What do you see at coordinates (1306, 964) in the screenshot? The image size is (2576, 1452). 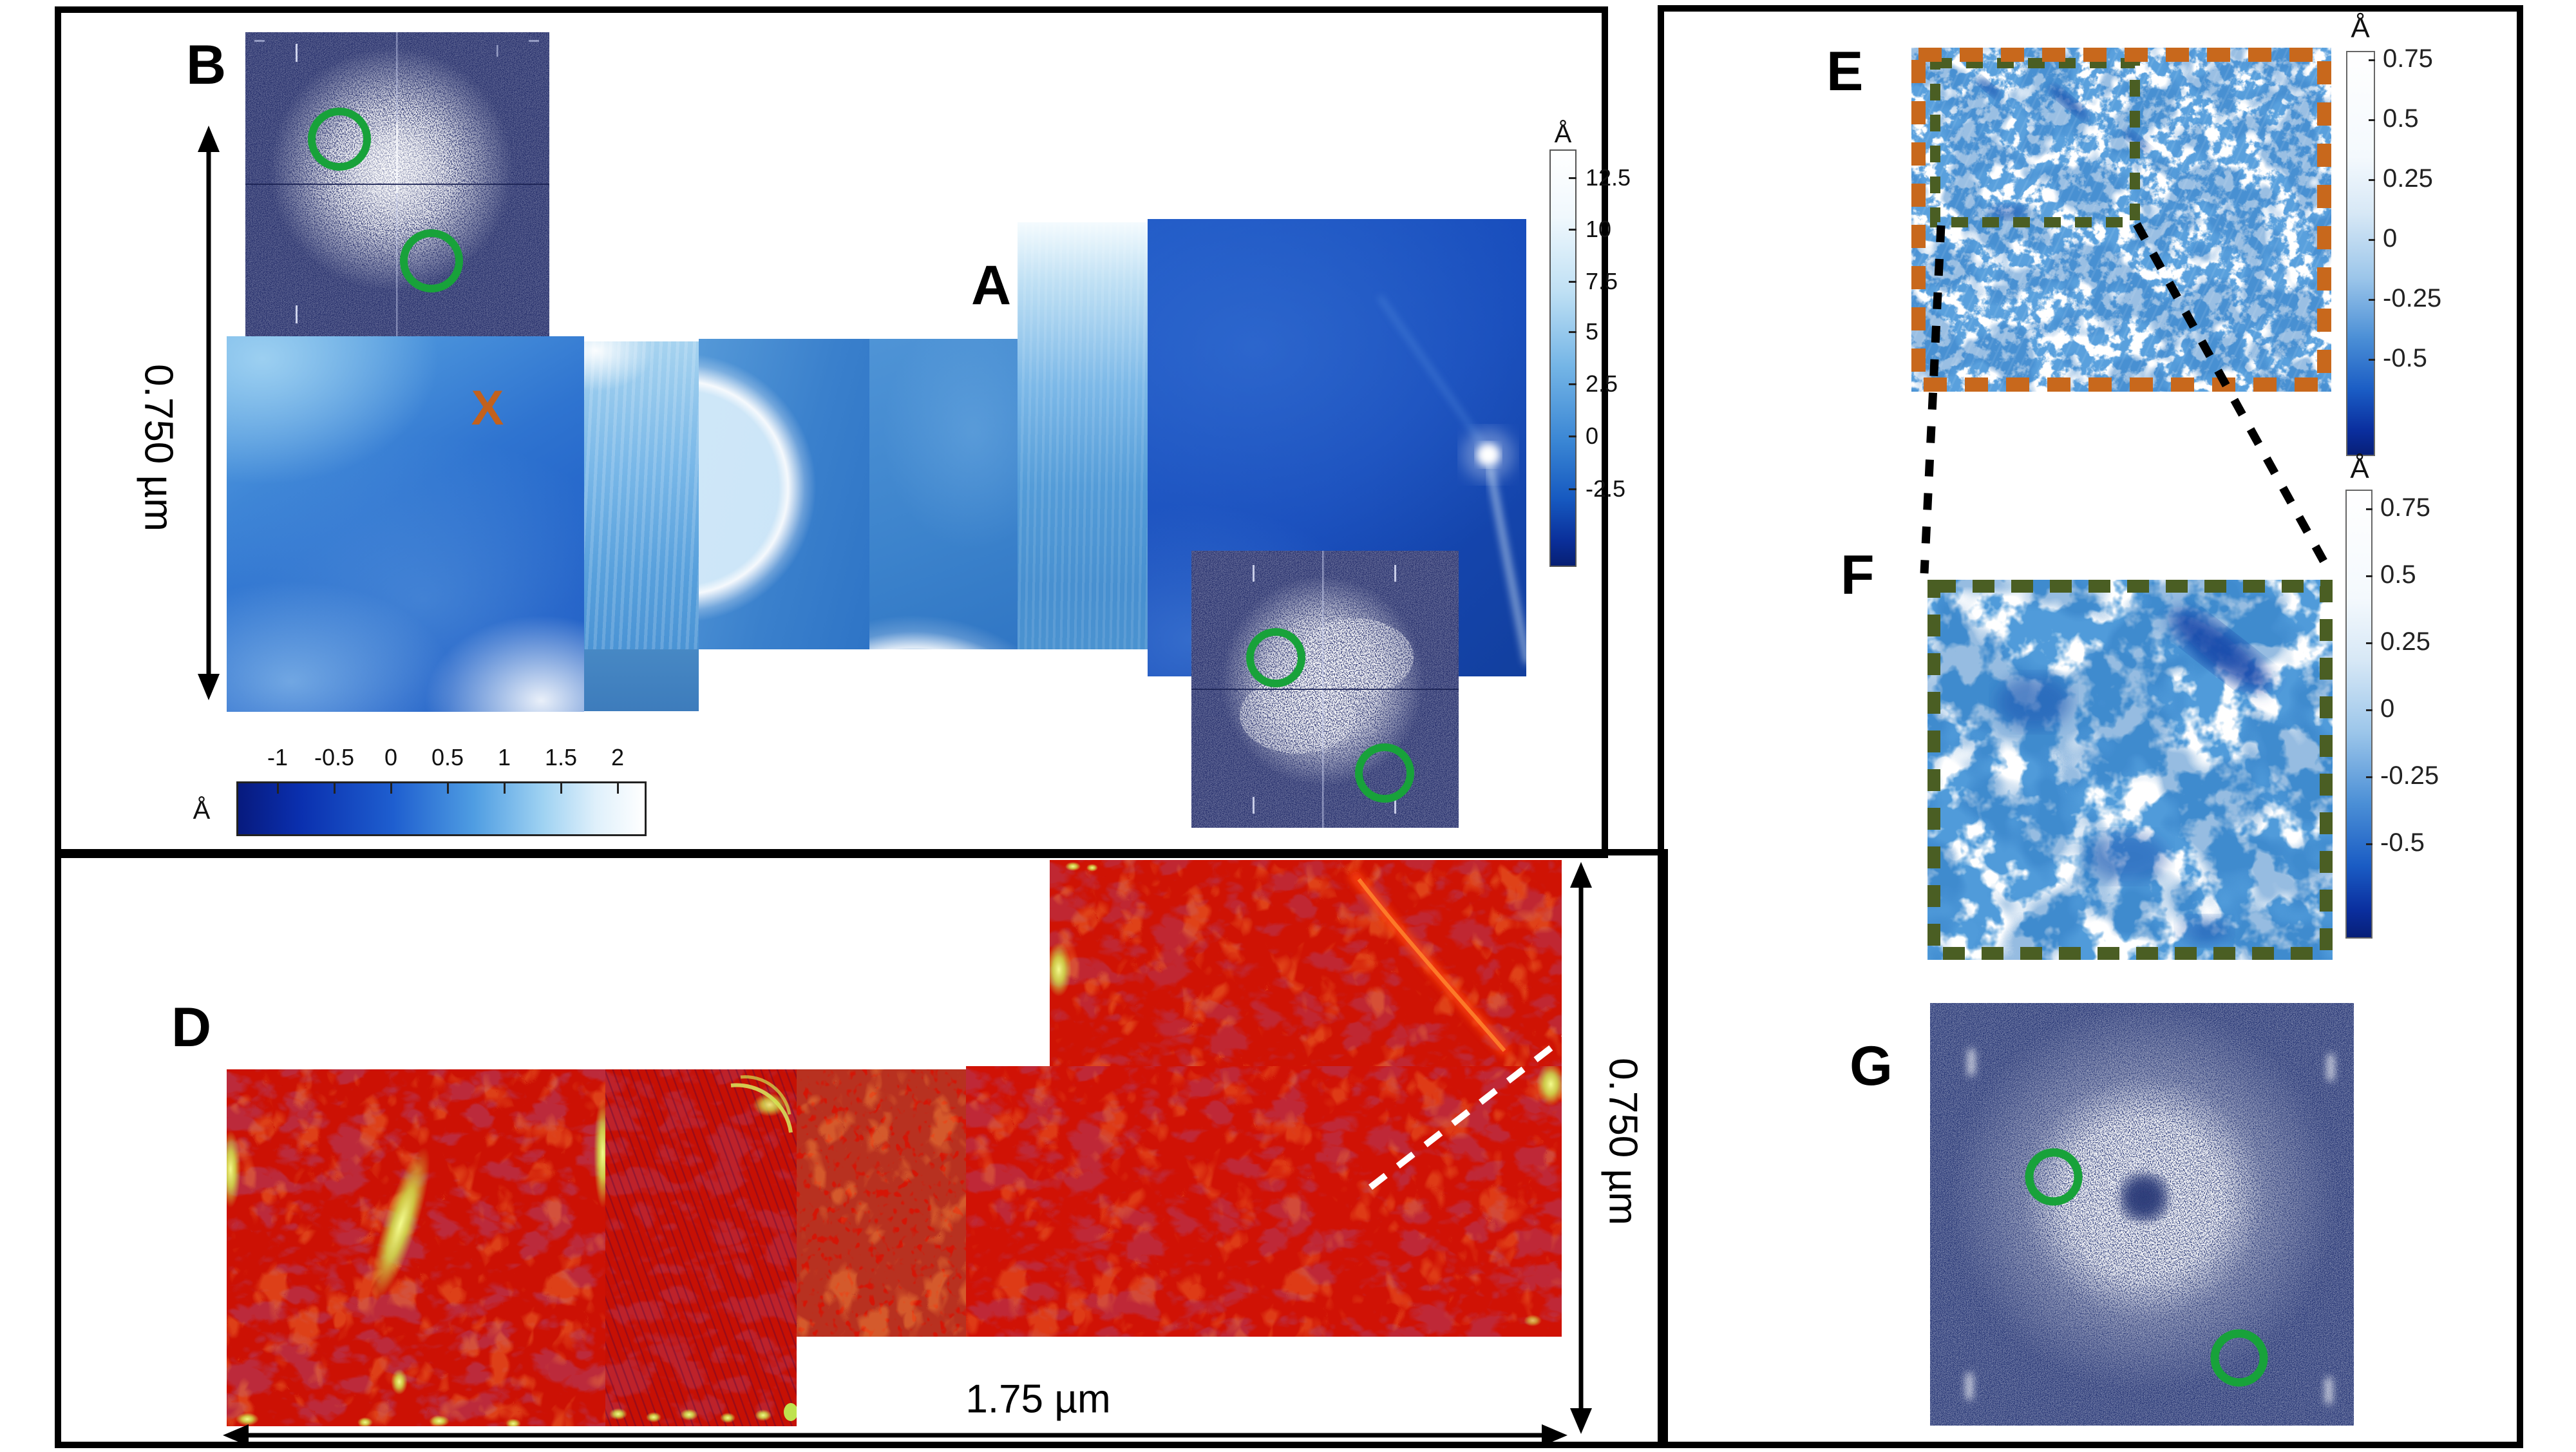 I see `afm-tile-d-strip` at bounding box center [1306, 964].